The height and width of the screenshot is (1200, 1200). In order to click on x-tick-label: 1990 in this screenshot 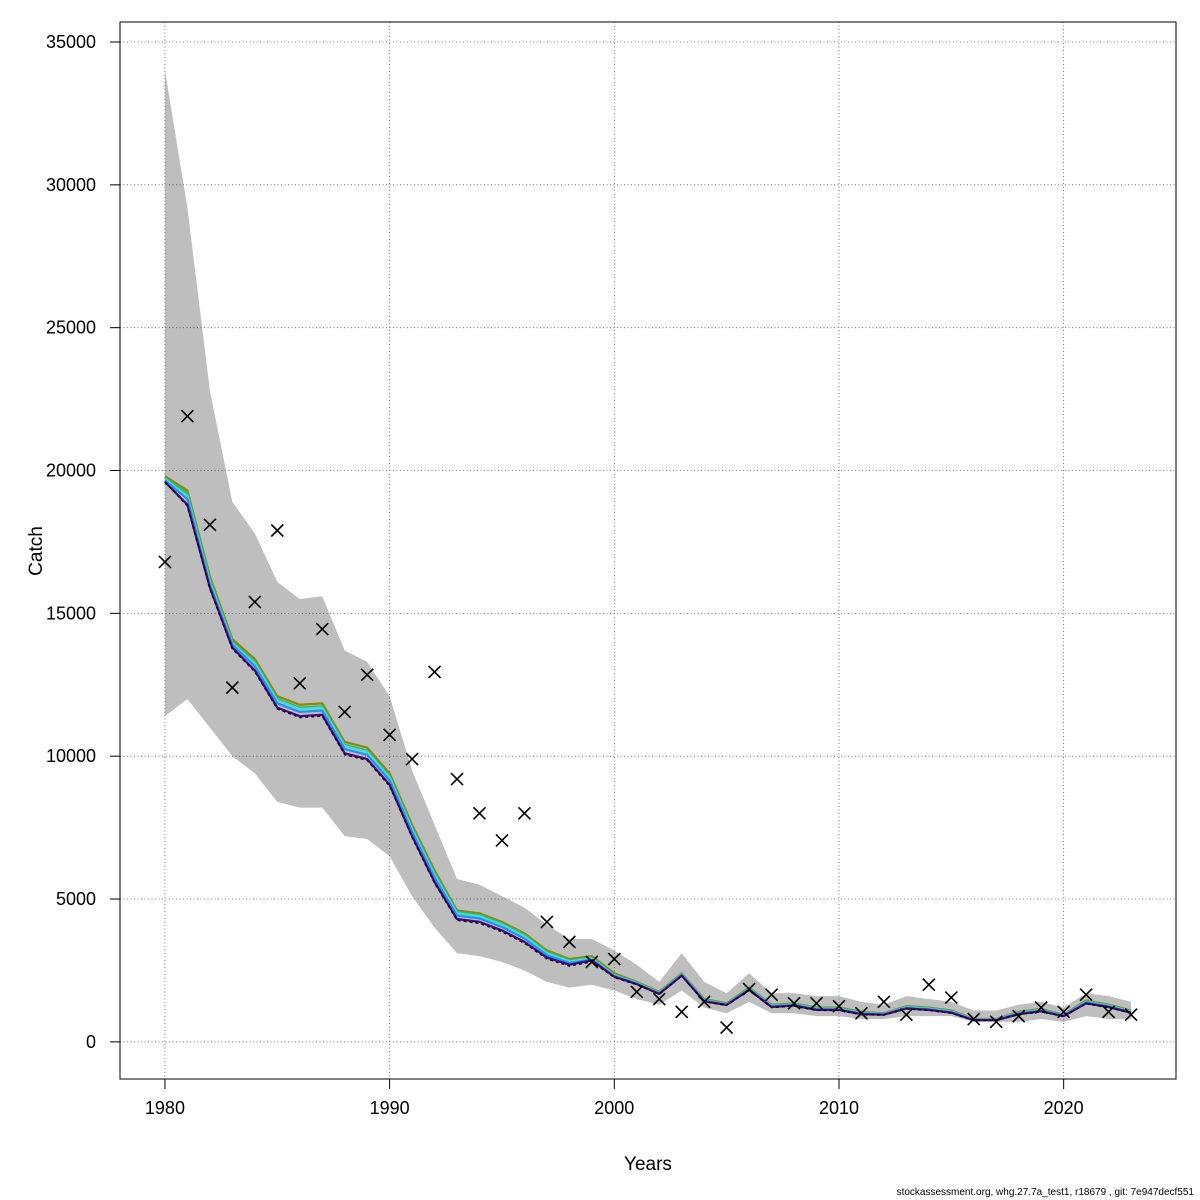, I will do `click(390, 1108)`.